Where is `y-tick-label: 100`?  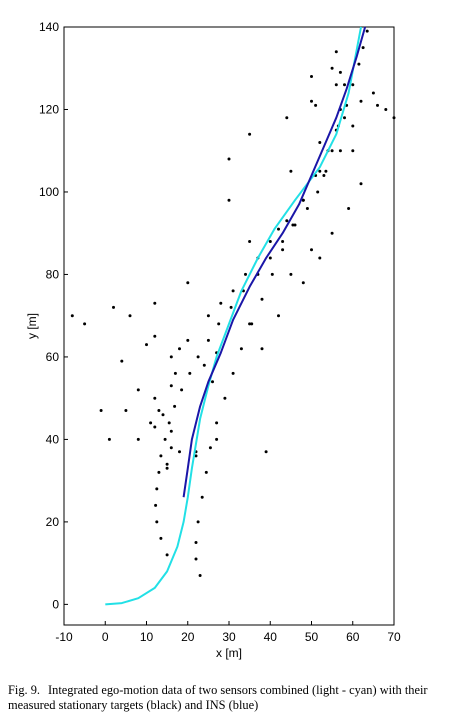
y-tick-label: 100 is located at coordinates (49, 192).